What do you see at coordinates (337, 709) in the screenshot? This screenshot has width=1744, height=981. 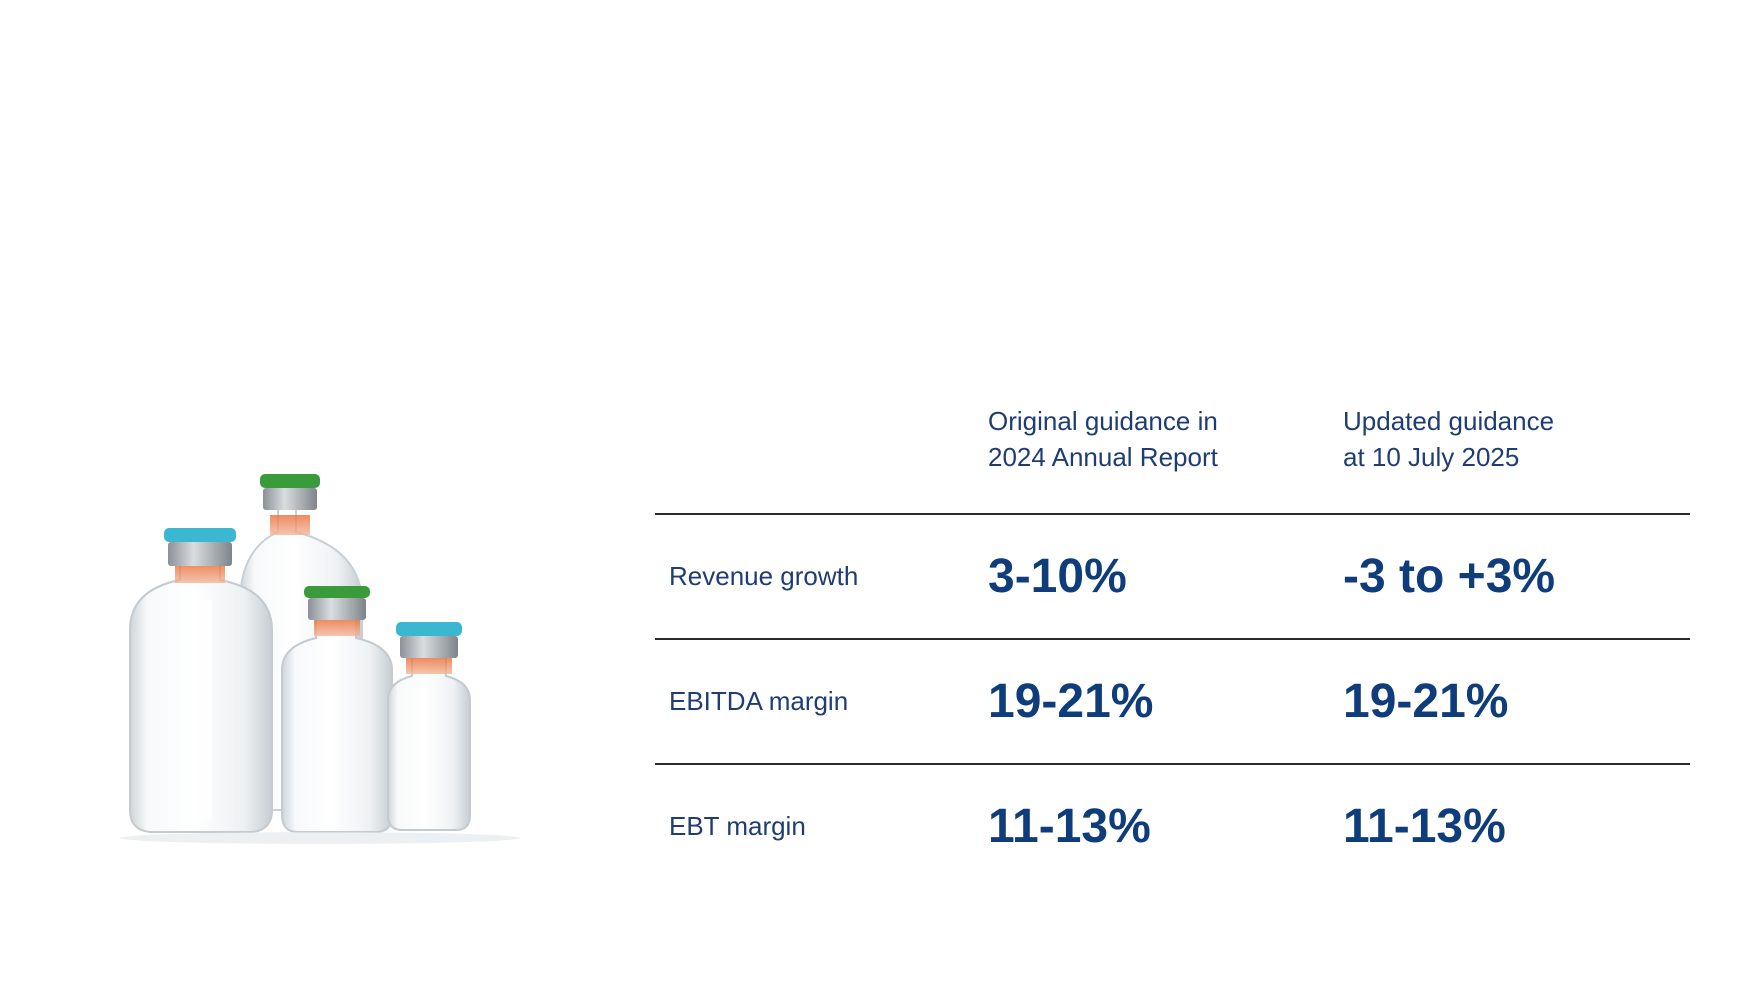 I see `vial-medium` at bounding box center [337, 709].